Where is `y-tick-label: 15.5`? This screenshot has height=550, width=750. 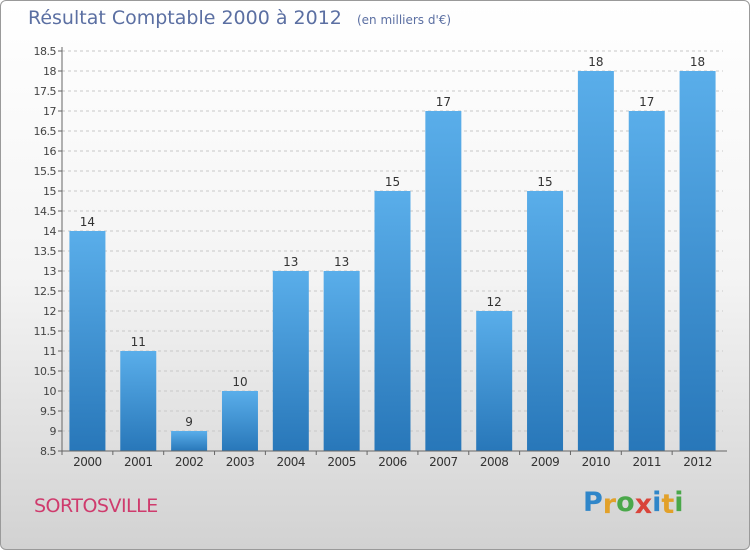
y-tick-label: 15.5 is located at coordinates (45, 171).